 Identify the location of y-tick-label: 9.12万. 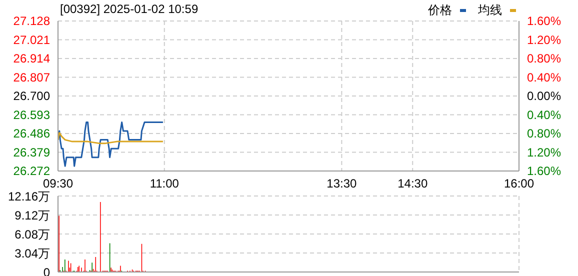
(32, 215).